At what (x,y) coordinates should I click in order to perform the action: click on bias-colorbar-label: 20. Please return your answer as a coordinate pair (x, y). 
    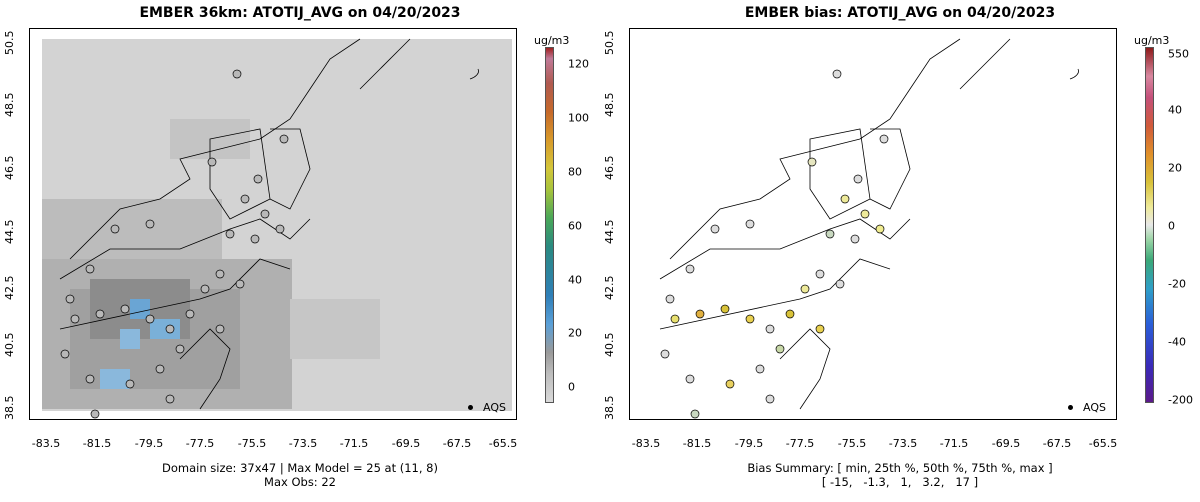
    Looking at the image, I should click on (1175, 168).